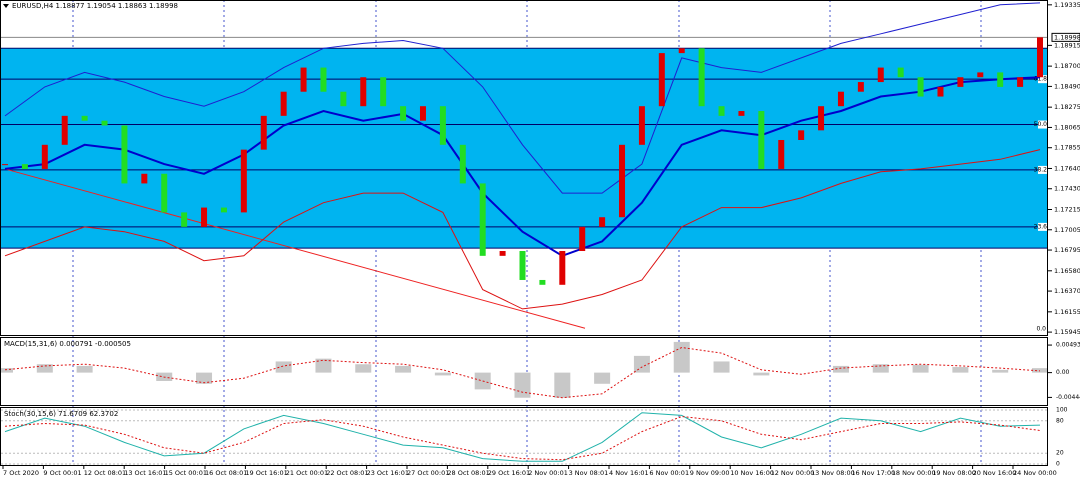  I want to click on y-tick-label: 1.18915, so click(1067, 45).